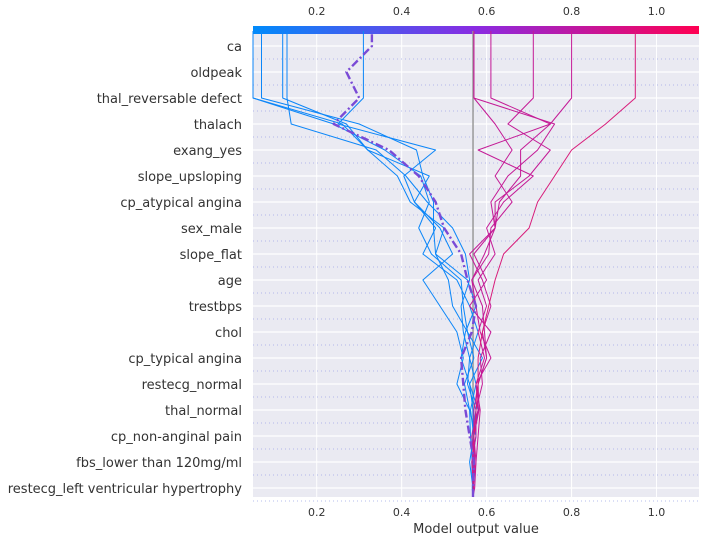  What do you see at coordinates (218, 125) in the screenshot?
I see `feature-label: thalach` at bounding box center [218, 125].